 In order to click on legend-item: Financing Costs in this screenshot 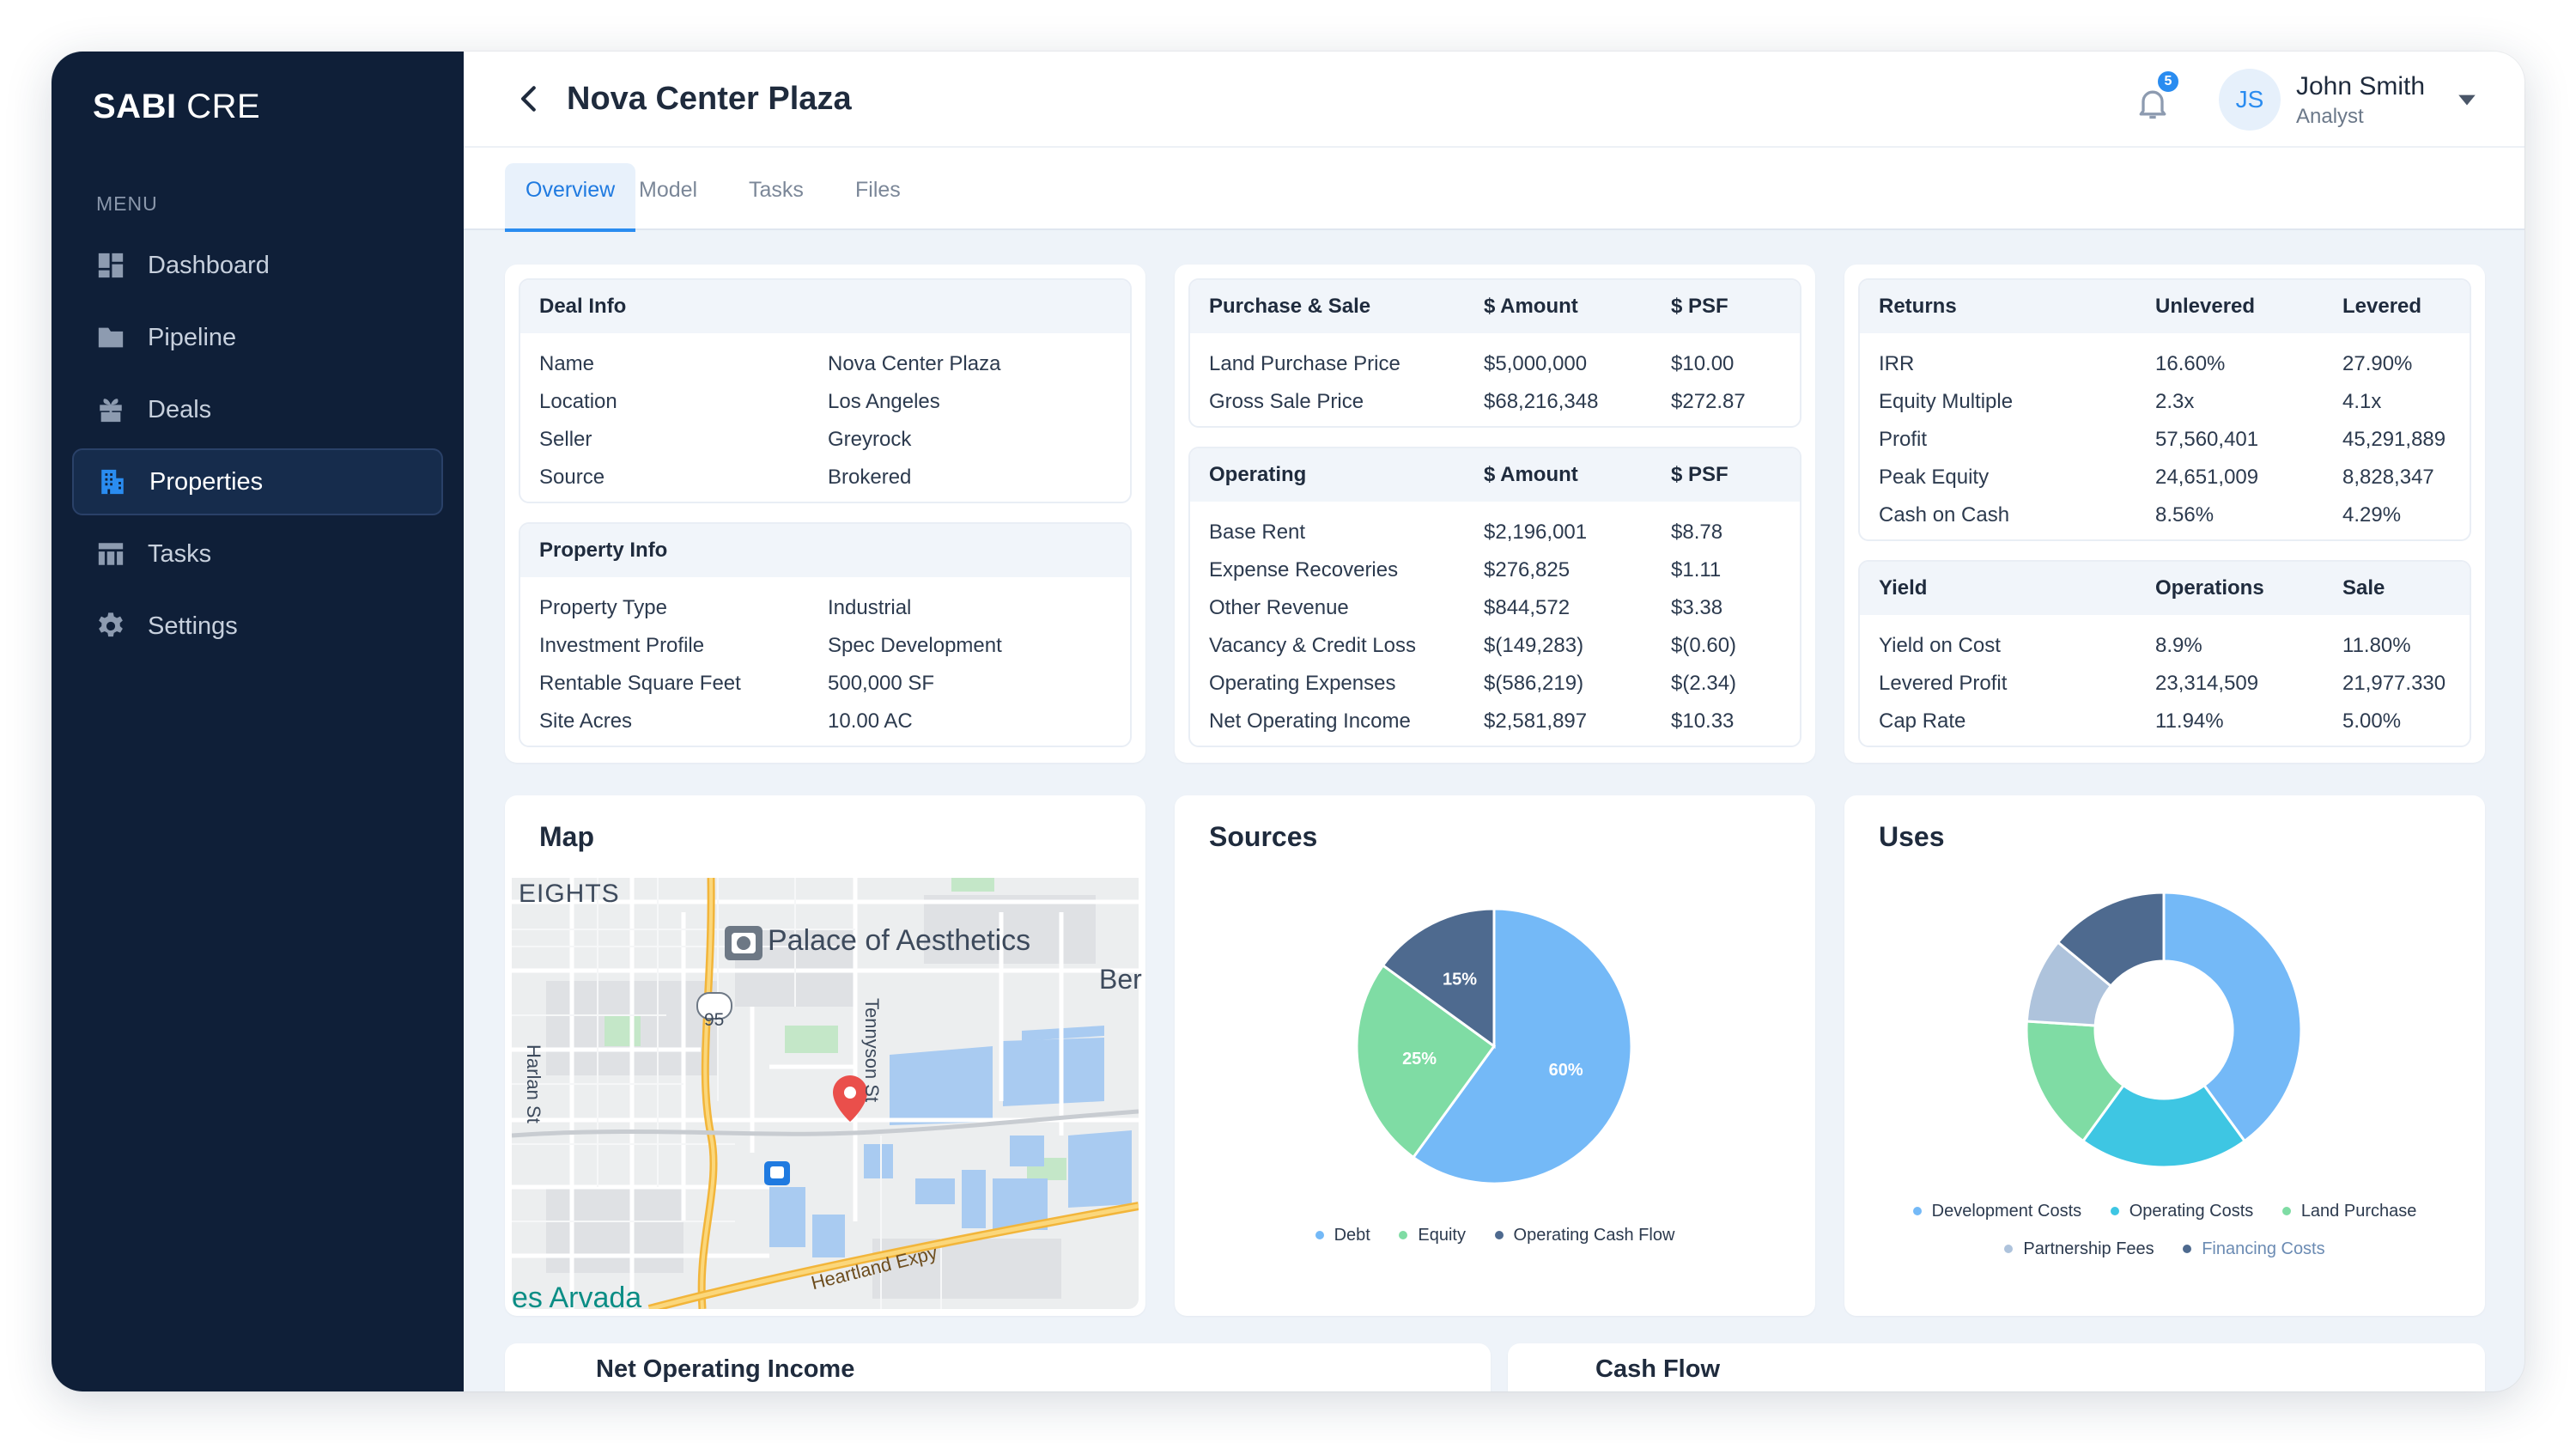, I will do `click(2254, 1249)`.